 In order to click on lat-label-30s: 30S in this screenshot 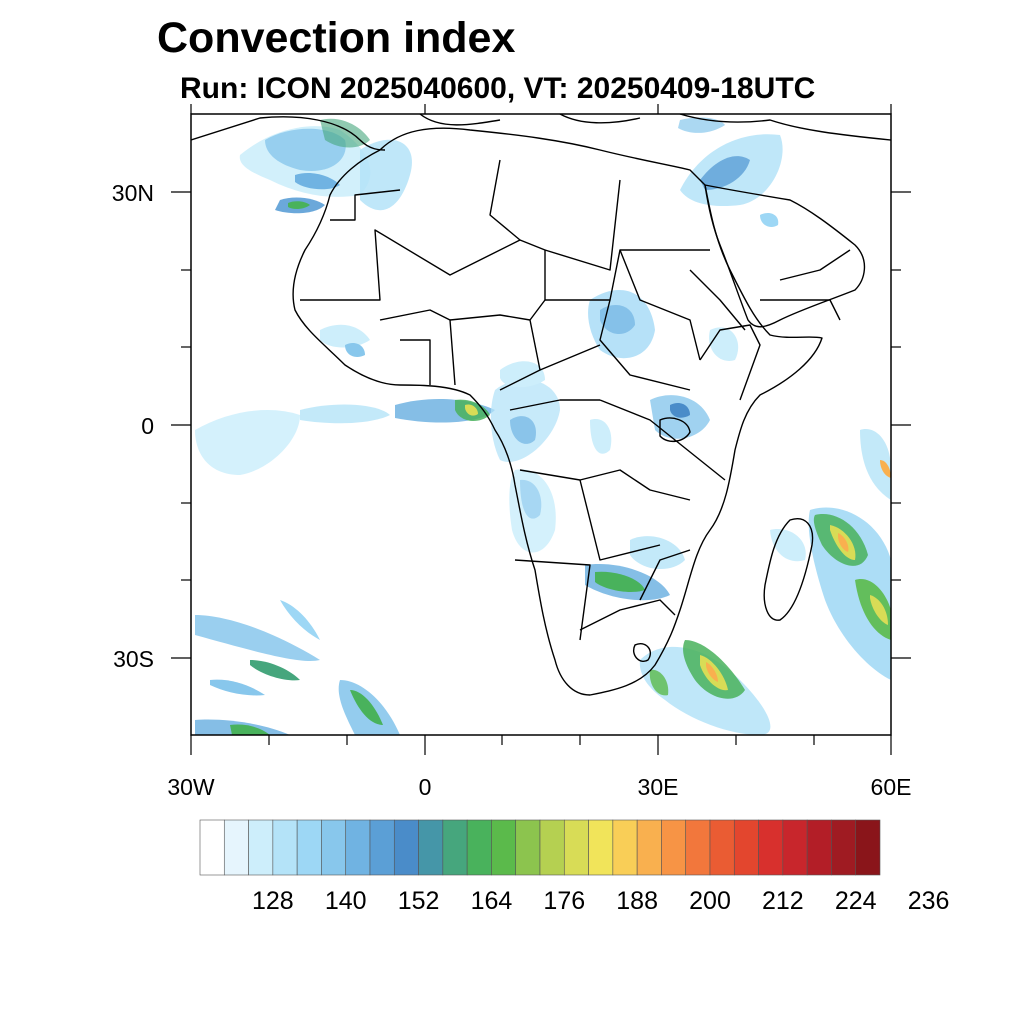, I will do `click(133, 659)`.